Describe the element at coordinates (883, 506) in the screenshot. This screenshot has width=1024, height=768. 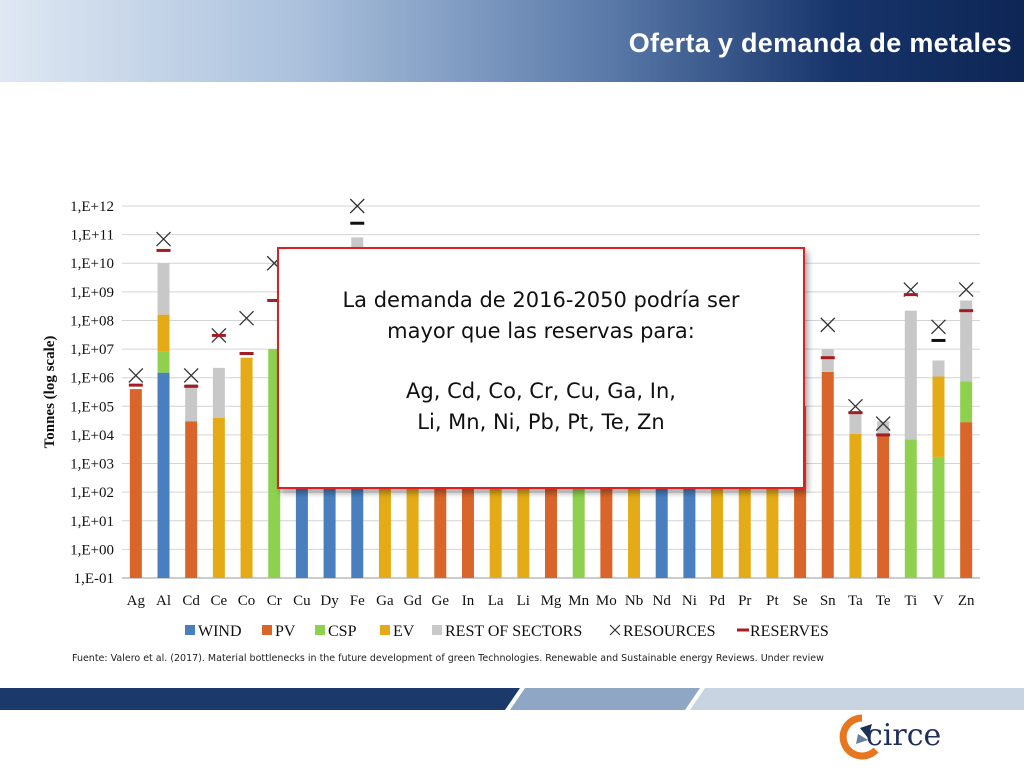
I see `bar-Te-pv` at that location.